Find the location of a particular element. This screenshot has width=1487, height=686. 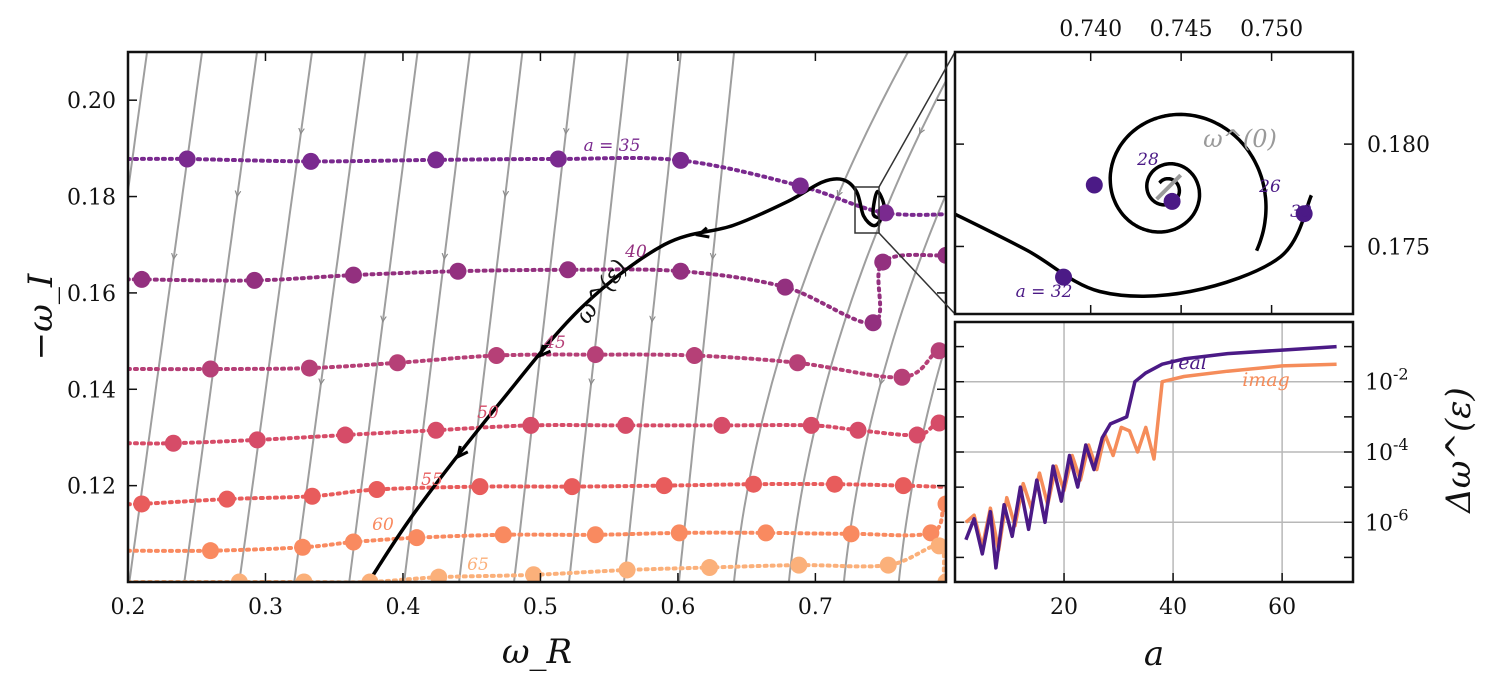

zoom-inset-box is located at coordinates (867, 210).